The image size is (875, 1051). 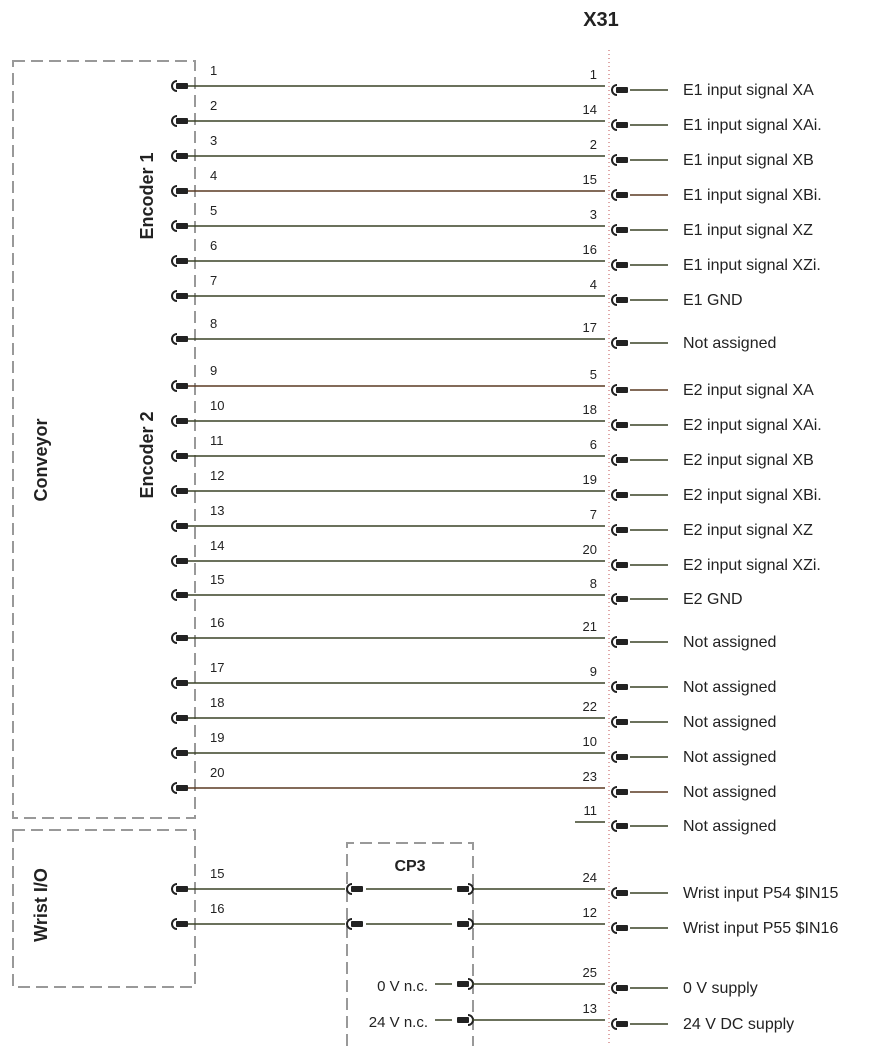 I want to click on wrist-io-label: Wrist I/O, so click(x=41, y=905).